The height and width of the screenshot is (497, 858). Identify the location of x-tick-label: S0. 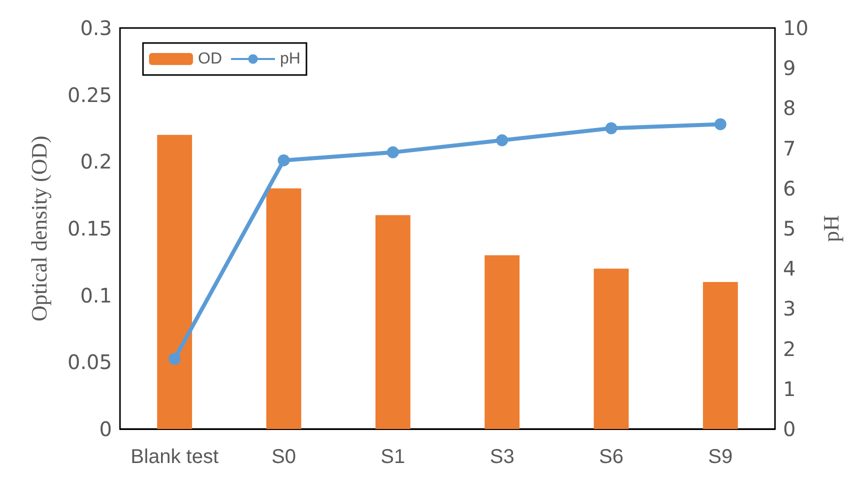
(284, 457).